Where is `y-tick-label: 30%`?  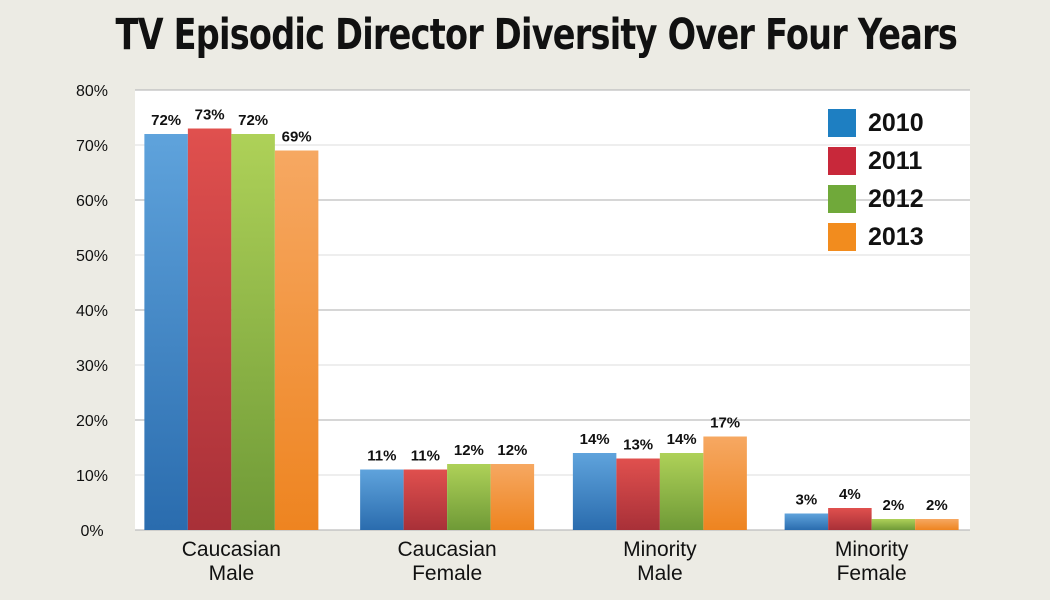
y-tick-label: 30% is located at coordinates (92, 366).